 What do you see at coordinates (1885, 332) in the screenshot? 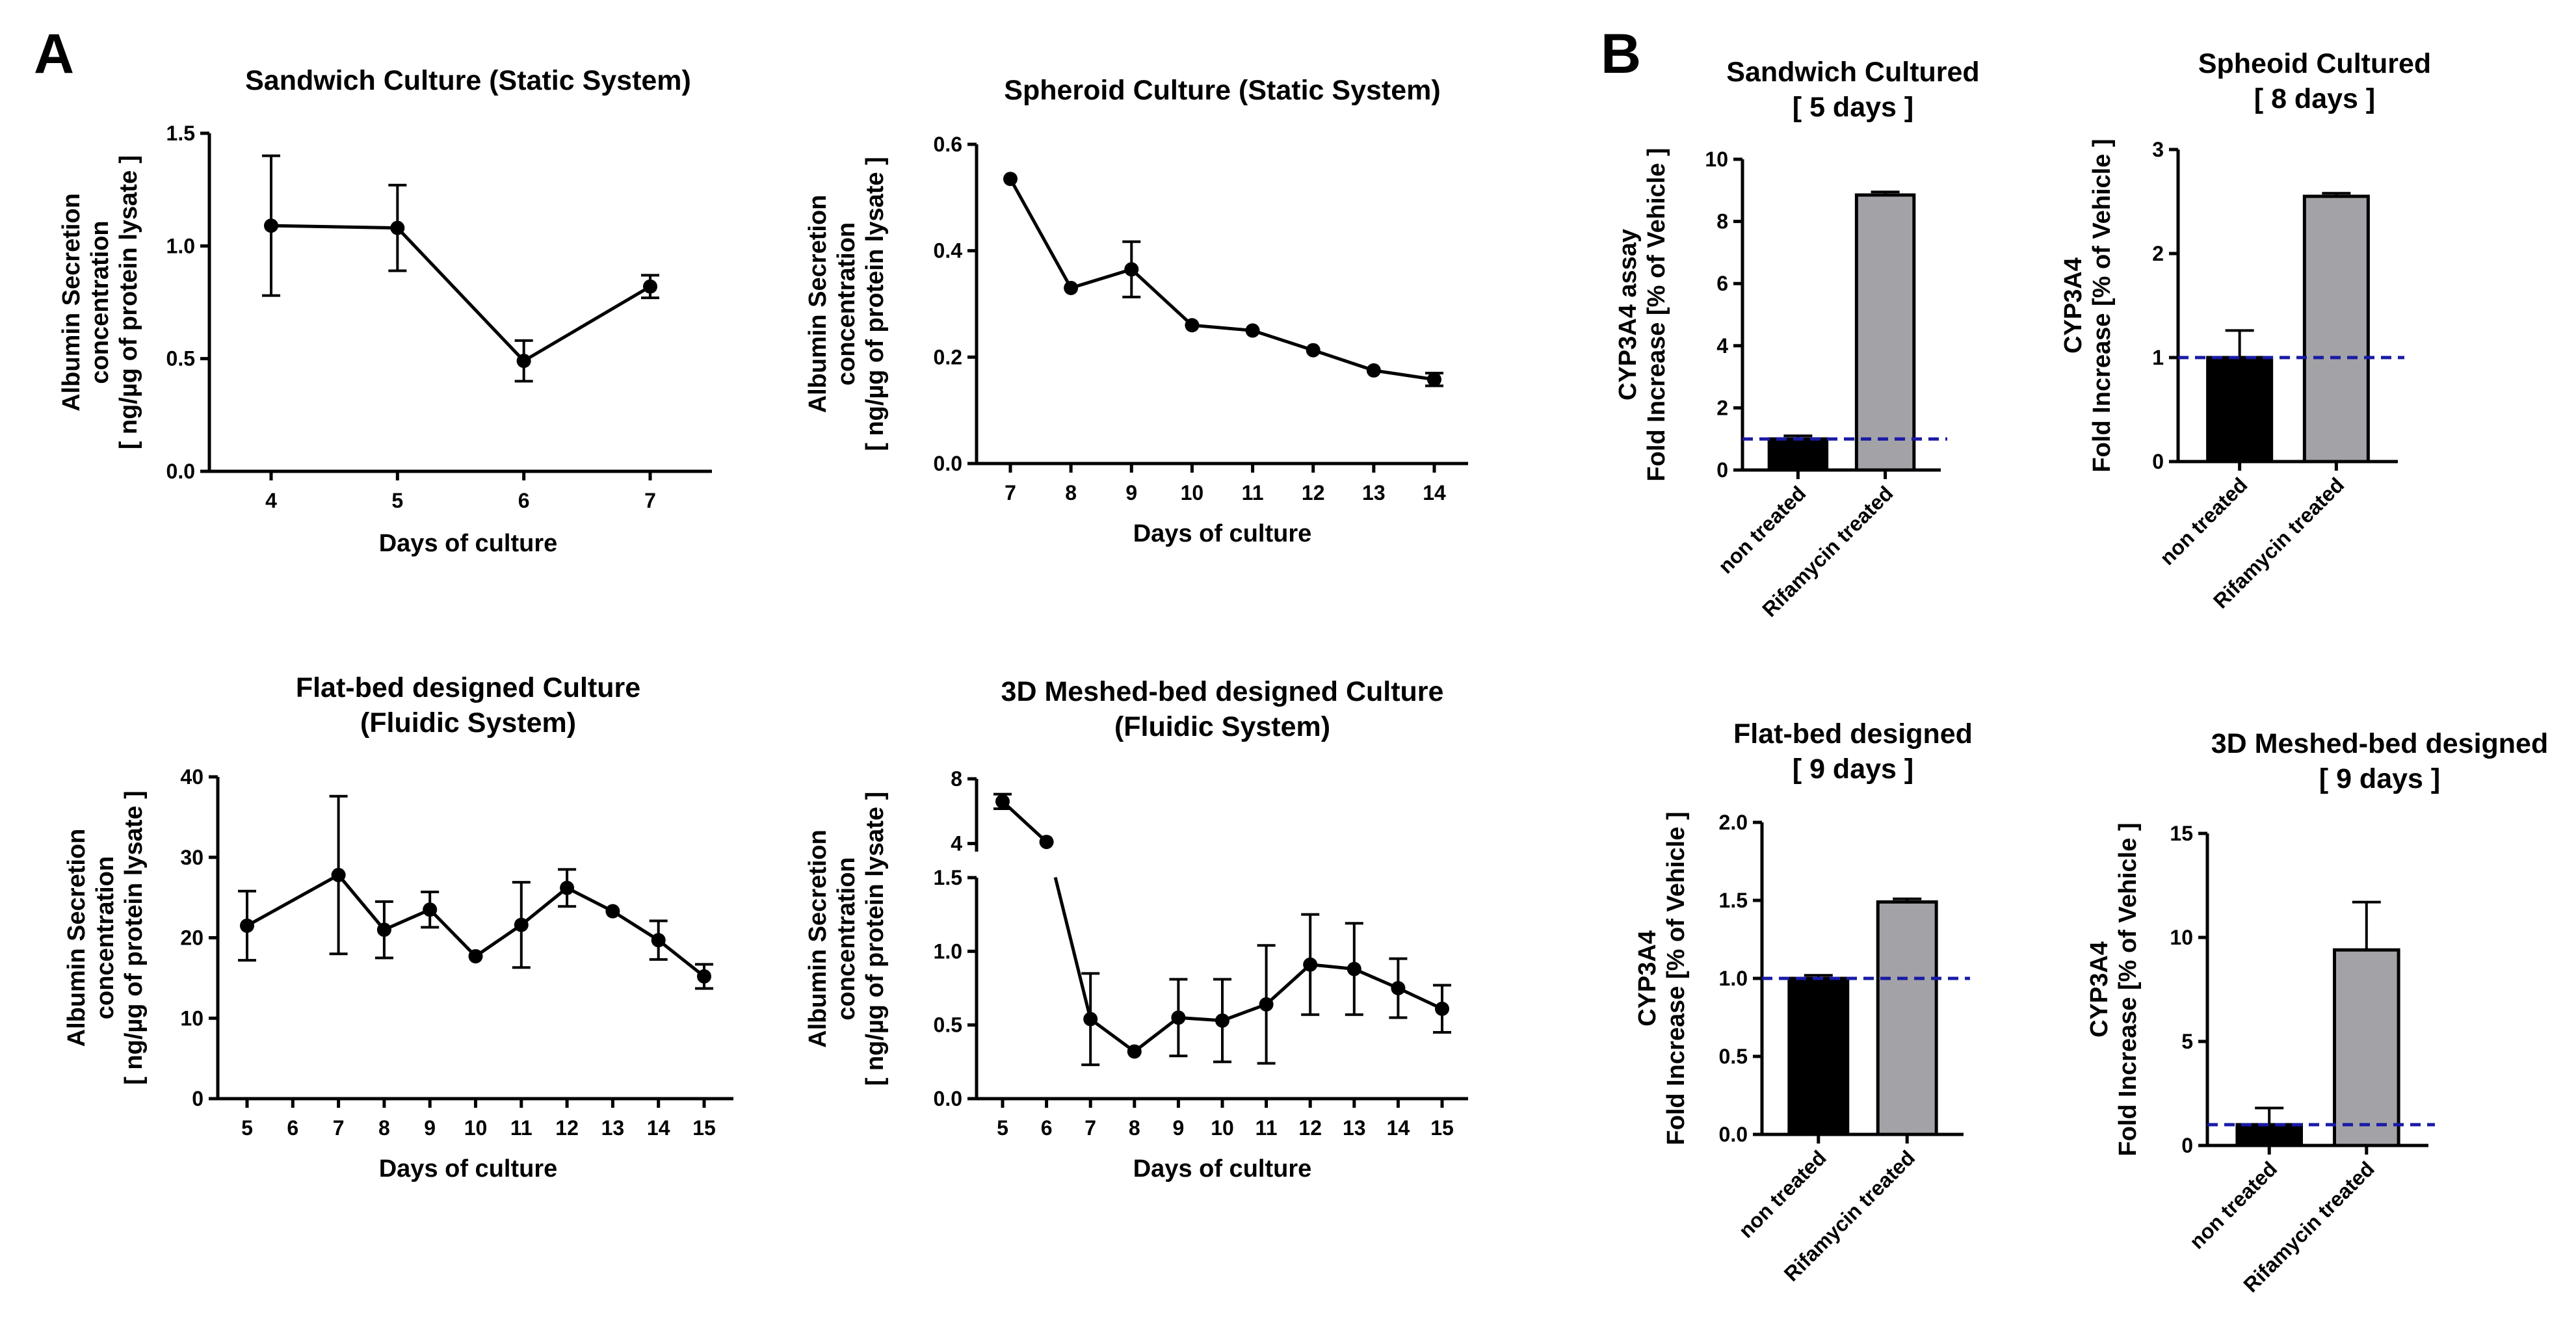
I see `bar-b1` at bounding box center [1885, 332].